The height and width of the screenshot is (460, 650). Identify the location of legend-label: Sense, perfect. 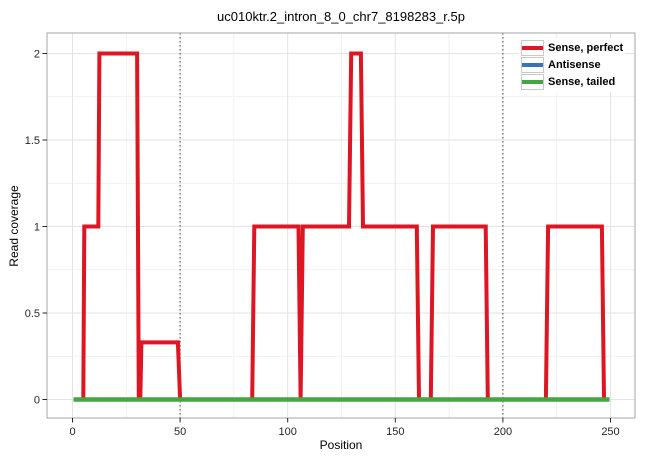
(586, 48).